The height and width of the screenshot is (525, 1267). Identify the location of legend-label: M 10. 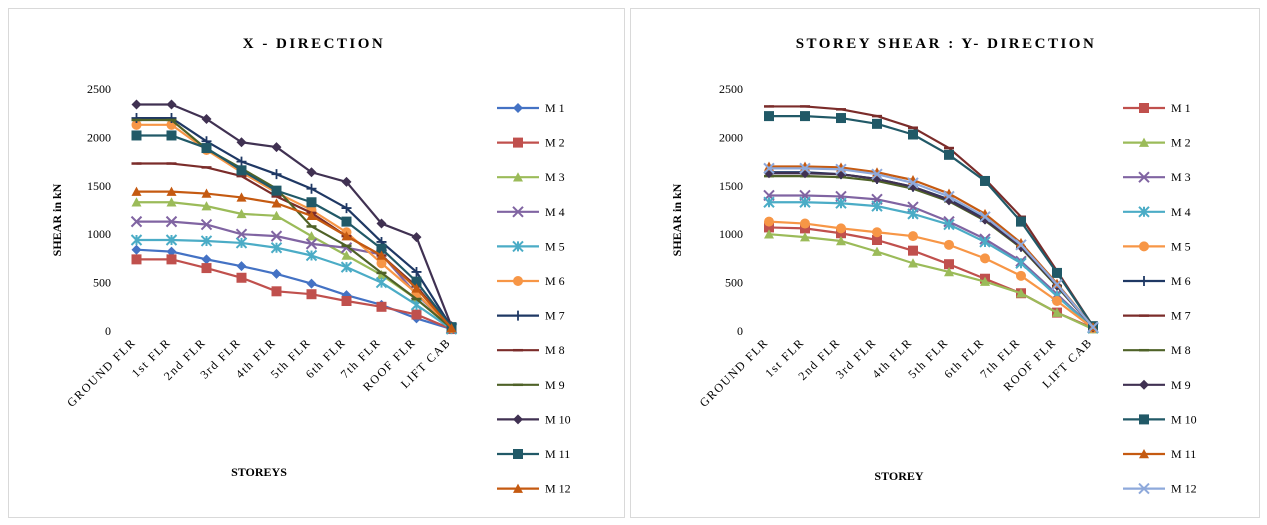
(1184, 419).